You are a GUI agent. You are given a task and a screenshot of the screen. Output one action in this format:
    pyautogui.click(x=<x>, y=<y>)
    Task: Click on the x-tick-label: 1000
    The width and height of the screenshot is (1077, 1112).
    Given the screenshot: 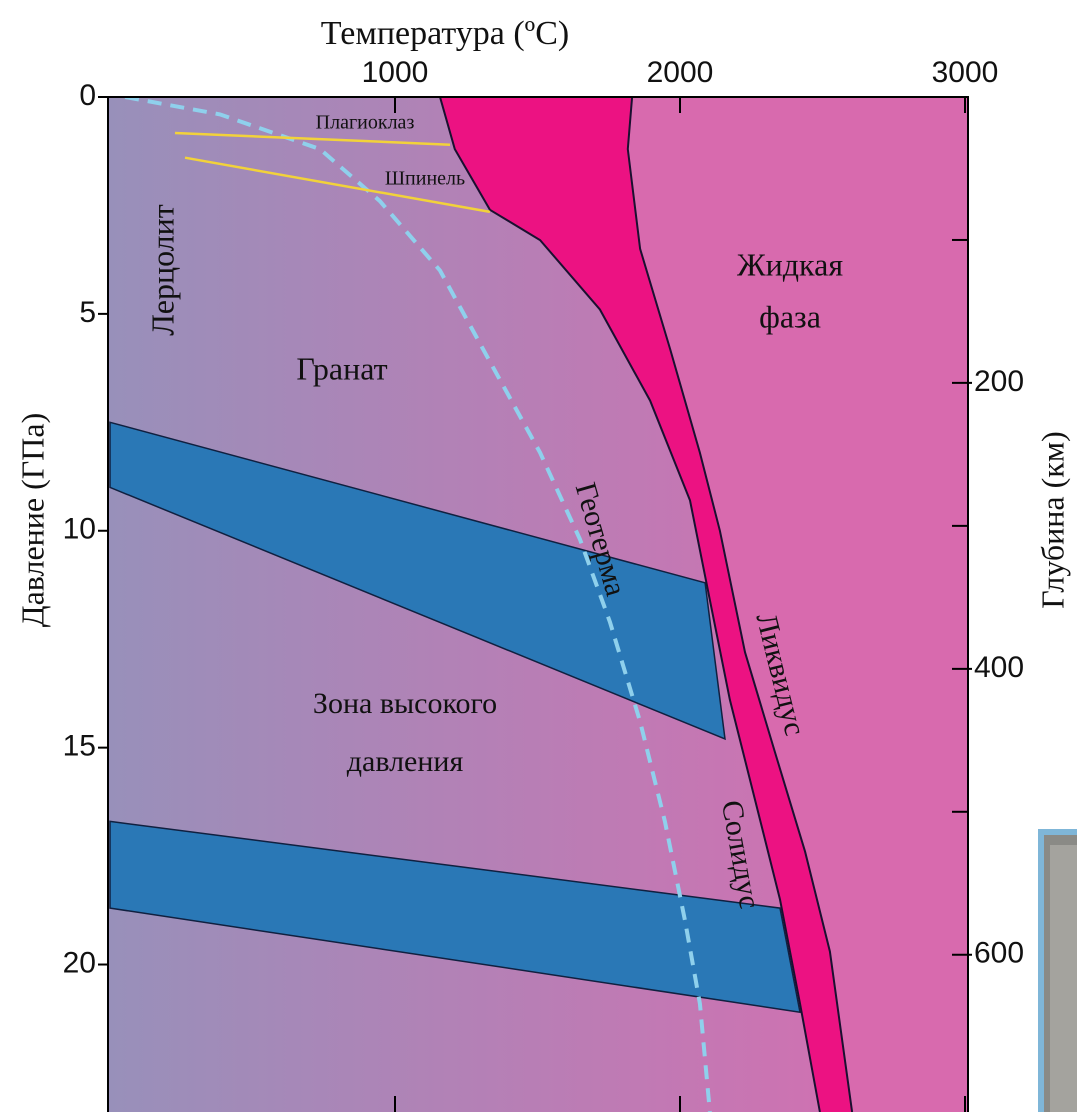 What is the action you would take?
    pyautogui.click(x=395, y=72)
    